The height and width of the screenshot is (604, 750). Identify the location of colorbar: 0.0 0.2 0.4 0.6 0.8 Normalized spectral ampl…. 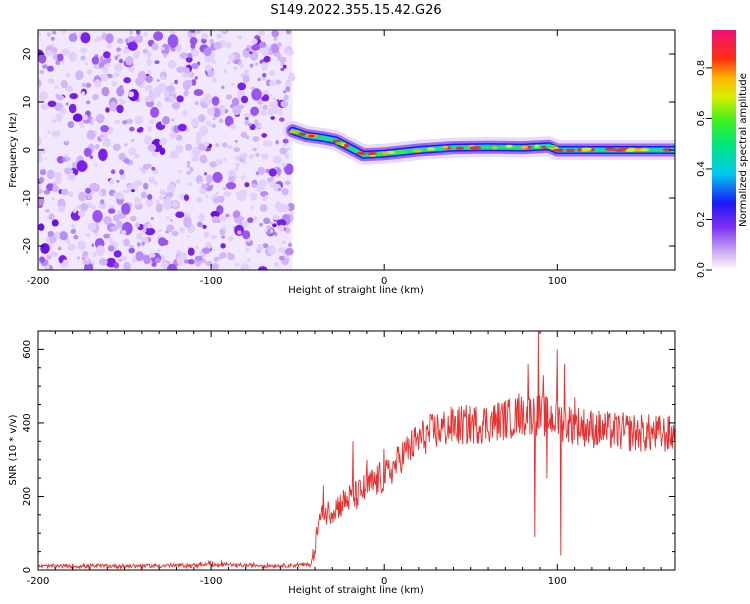
(722, 154).